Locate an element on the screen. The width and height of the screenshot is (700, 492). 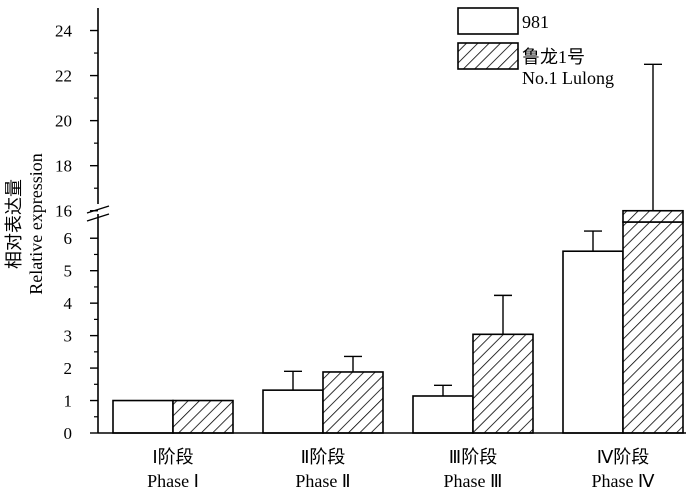
y-tick-label: 0 is located at coordinates (68, 433).